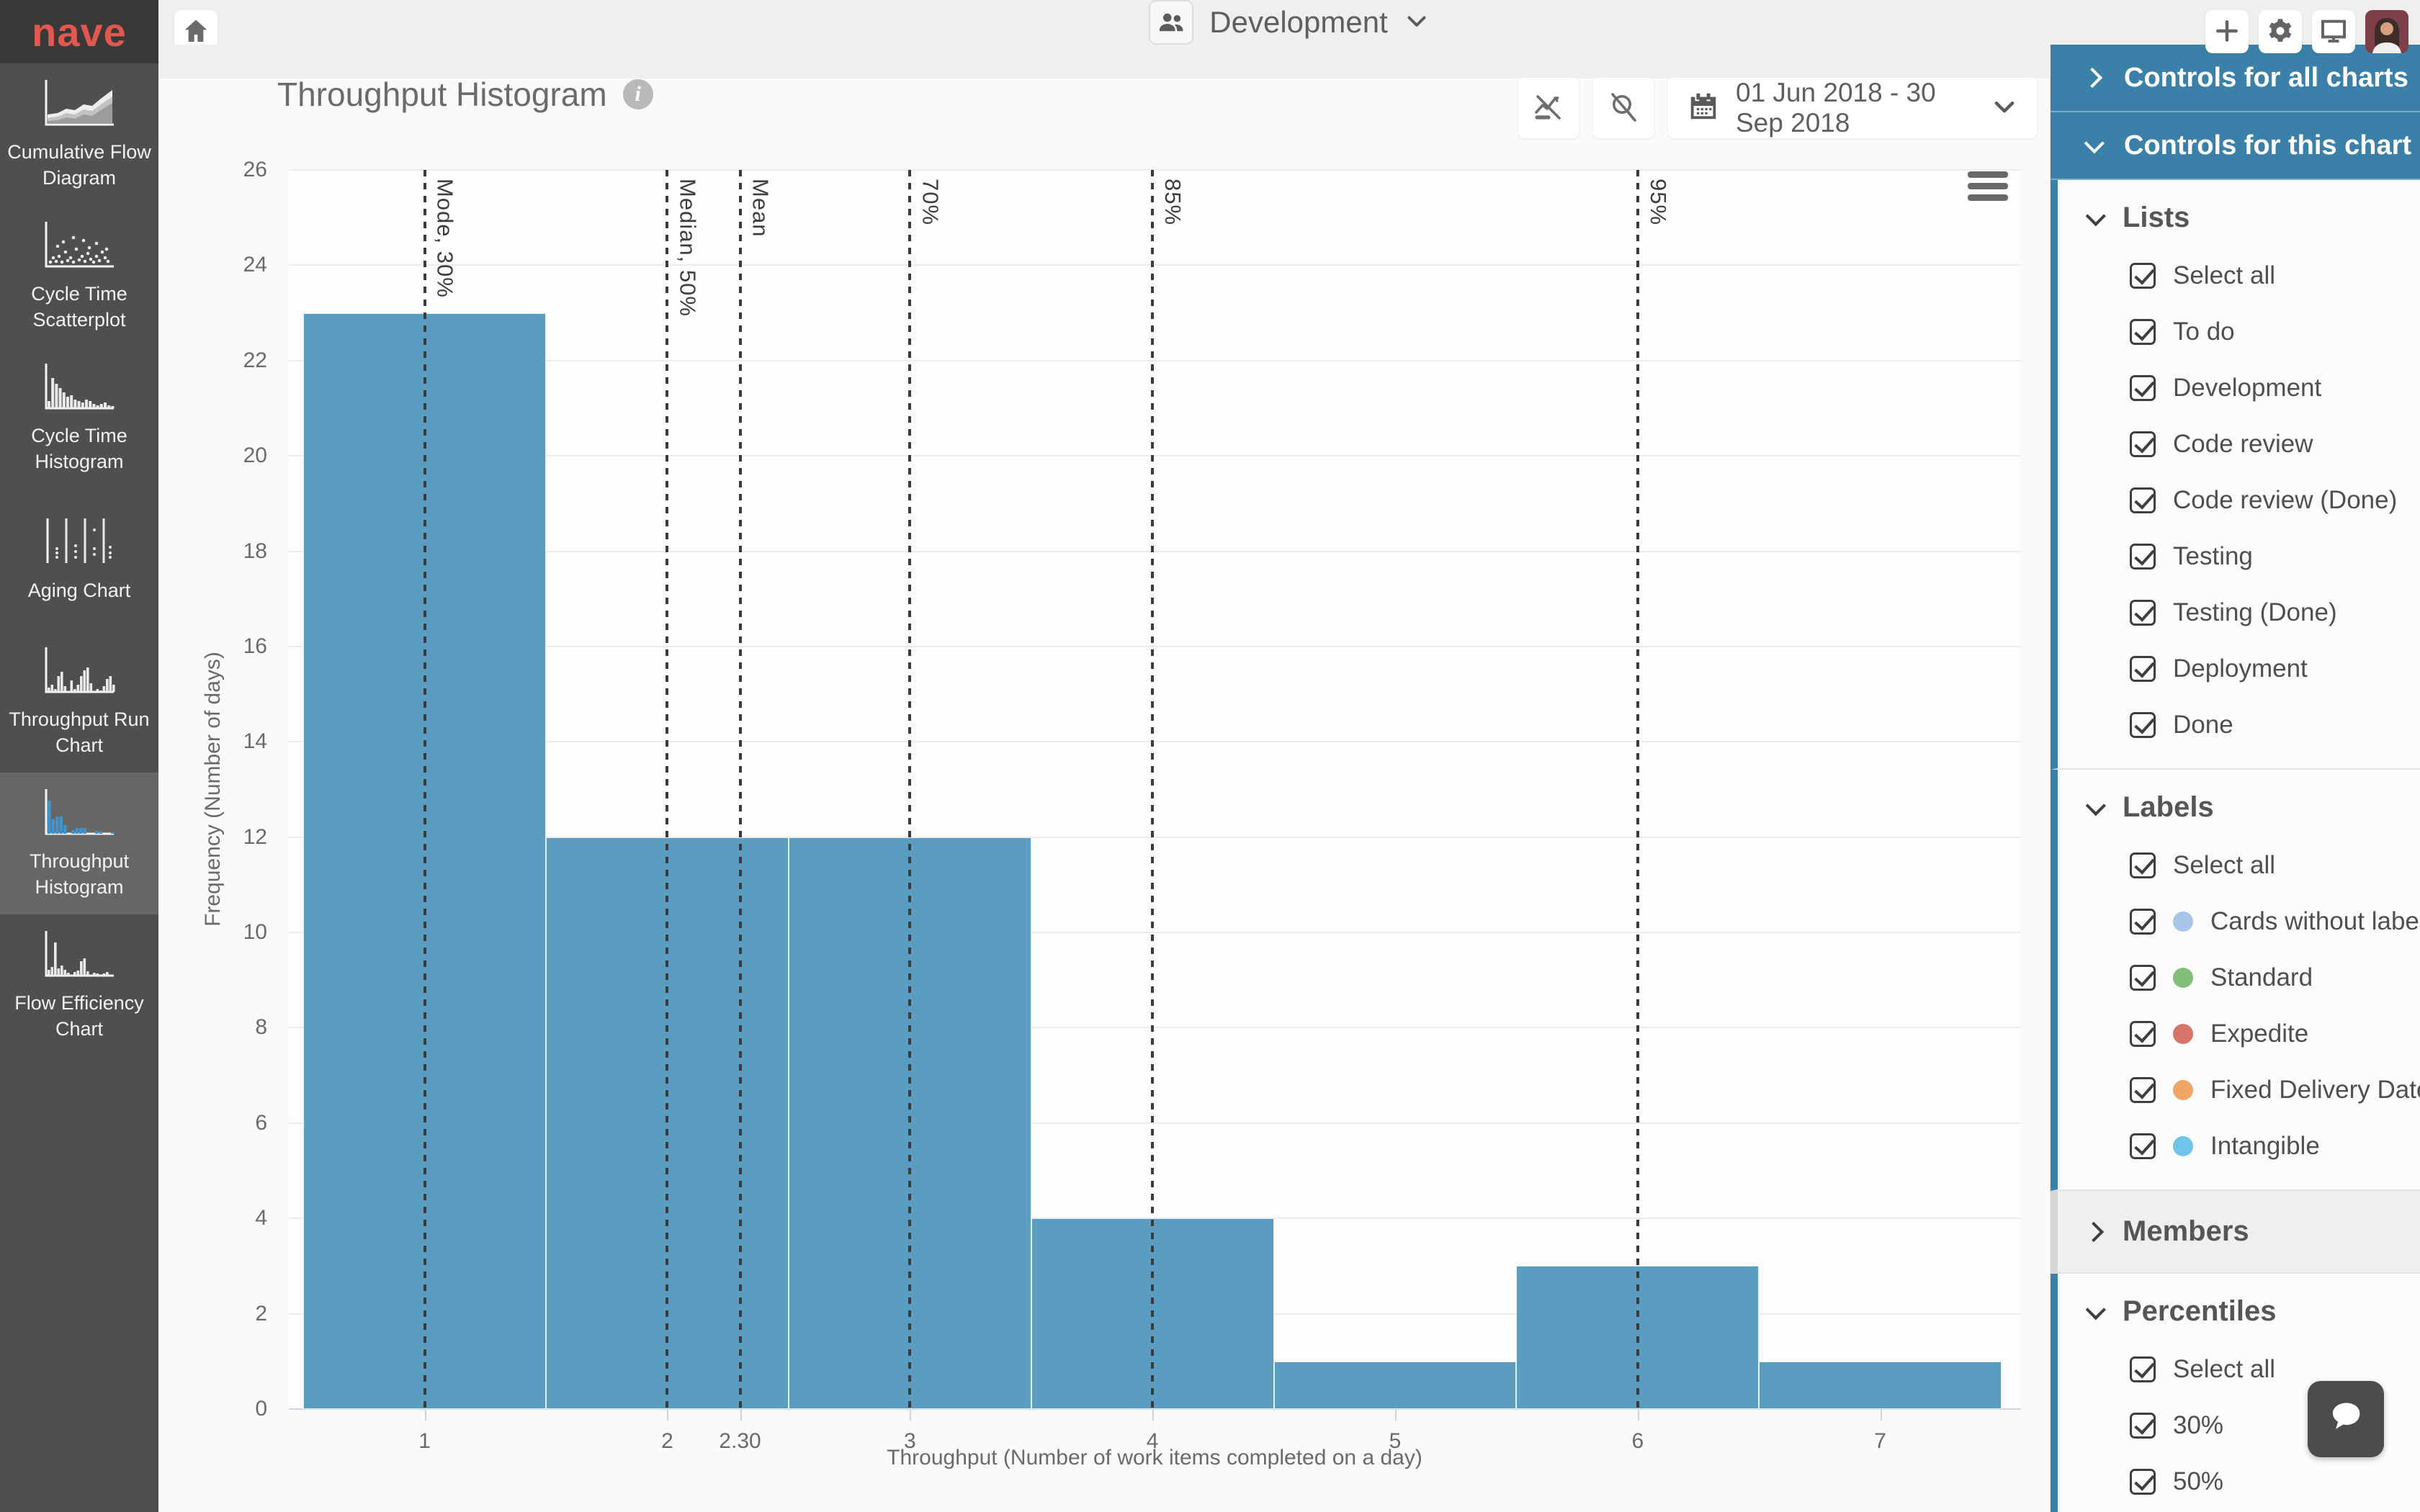  Describe the element at coordinates (2143, 613) in the screenshot. I see `checkbox-testing-done` at that location.